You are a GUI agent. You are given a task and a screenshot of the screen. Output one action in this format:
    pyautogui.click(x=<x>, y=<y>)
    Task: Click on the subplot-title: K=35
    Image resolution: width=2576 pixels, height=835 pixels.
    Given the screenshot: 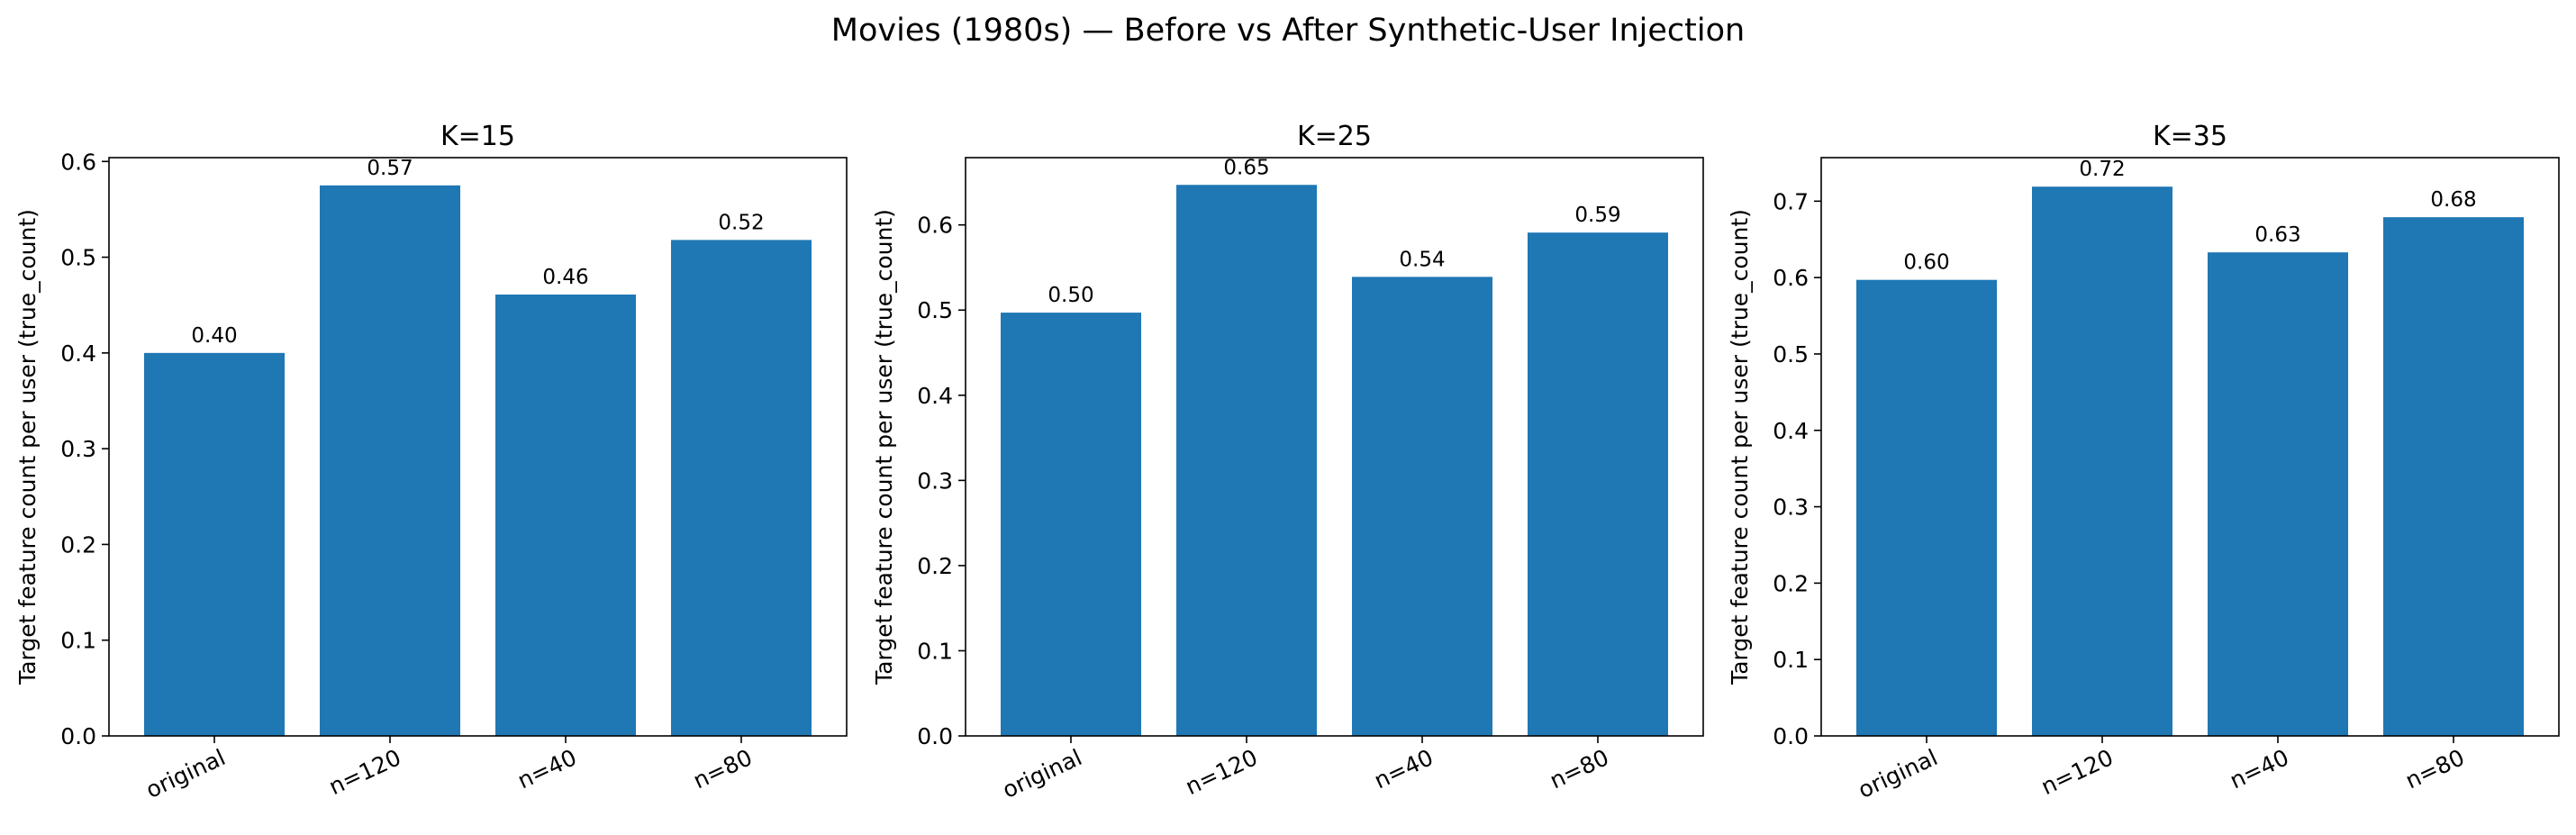 What is the action you would take?
    pyautogui.click(x=2190, y=136)
    